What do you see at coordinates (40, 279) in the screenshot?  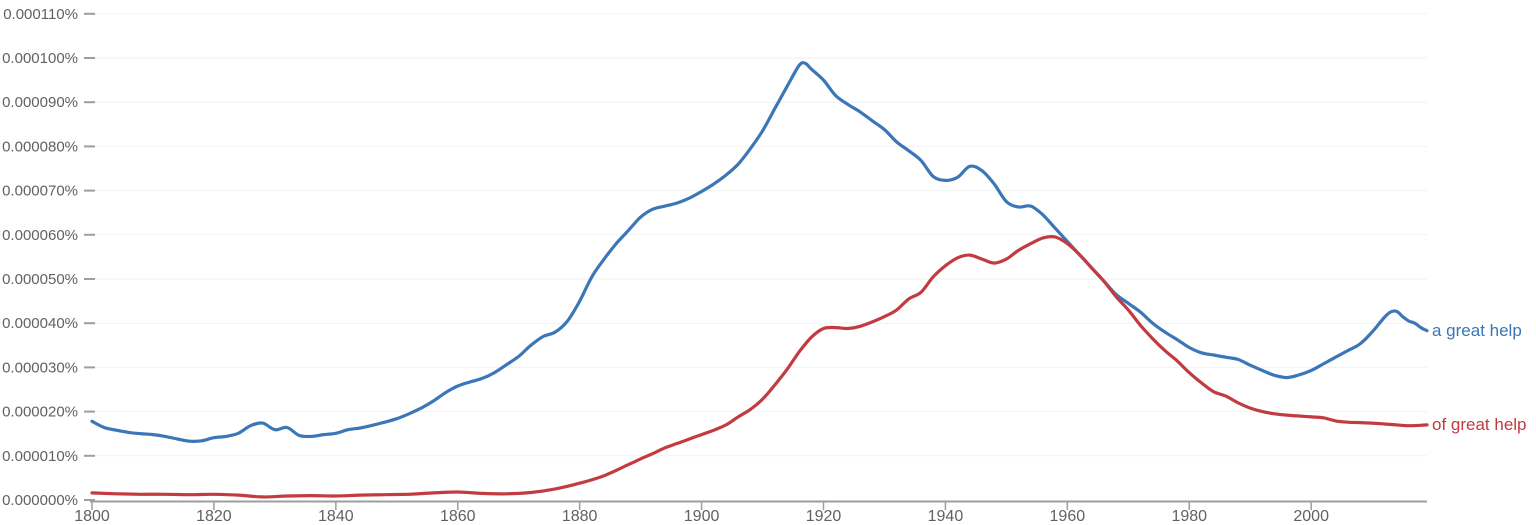 I see `y-axis-tick-label: 0.000050%` at bounding box center [40, 279].